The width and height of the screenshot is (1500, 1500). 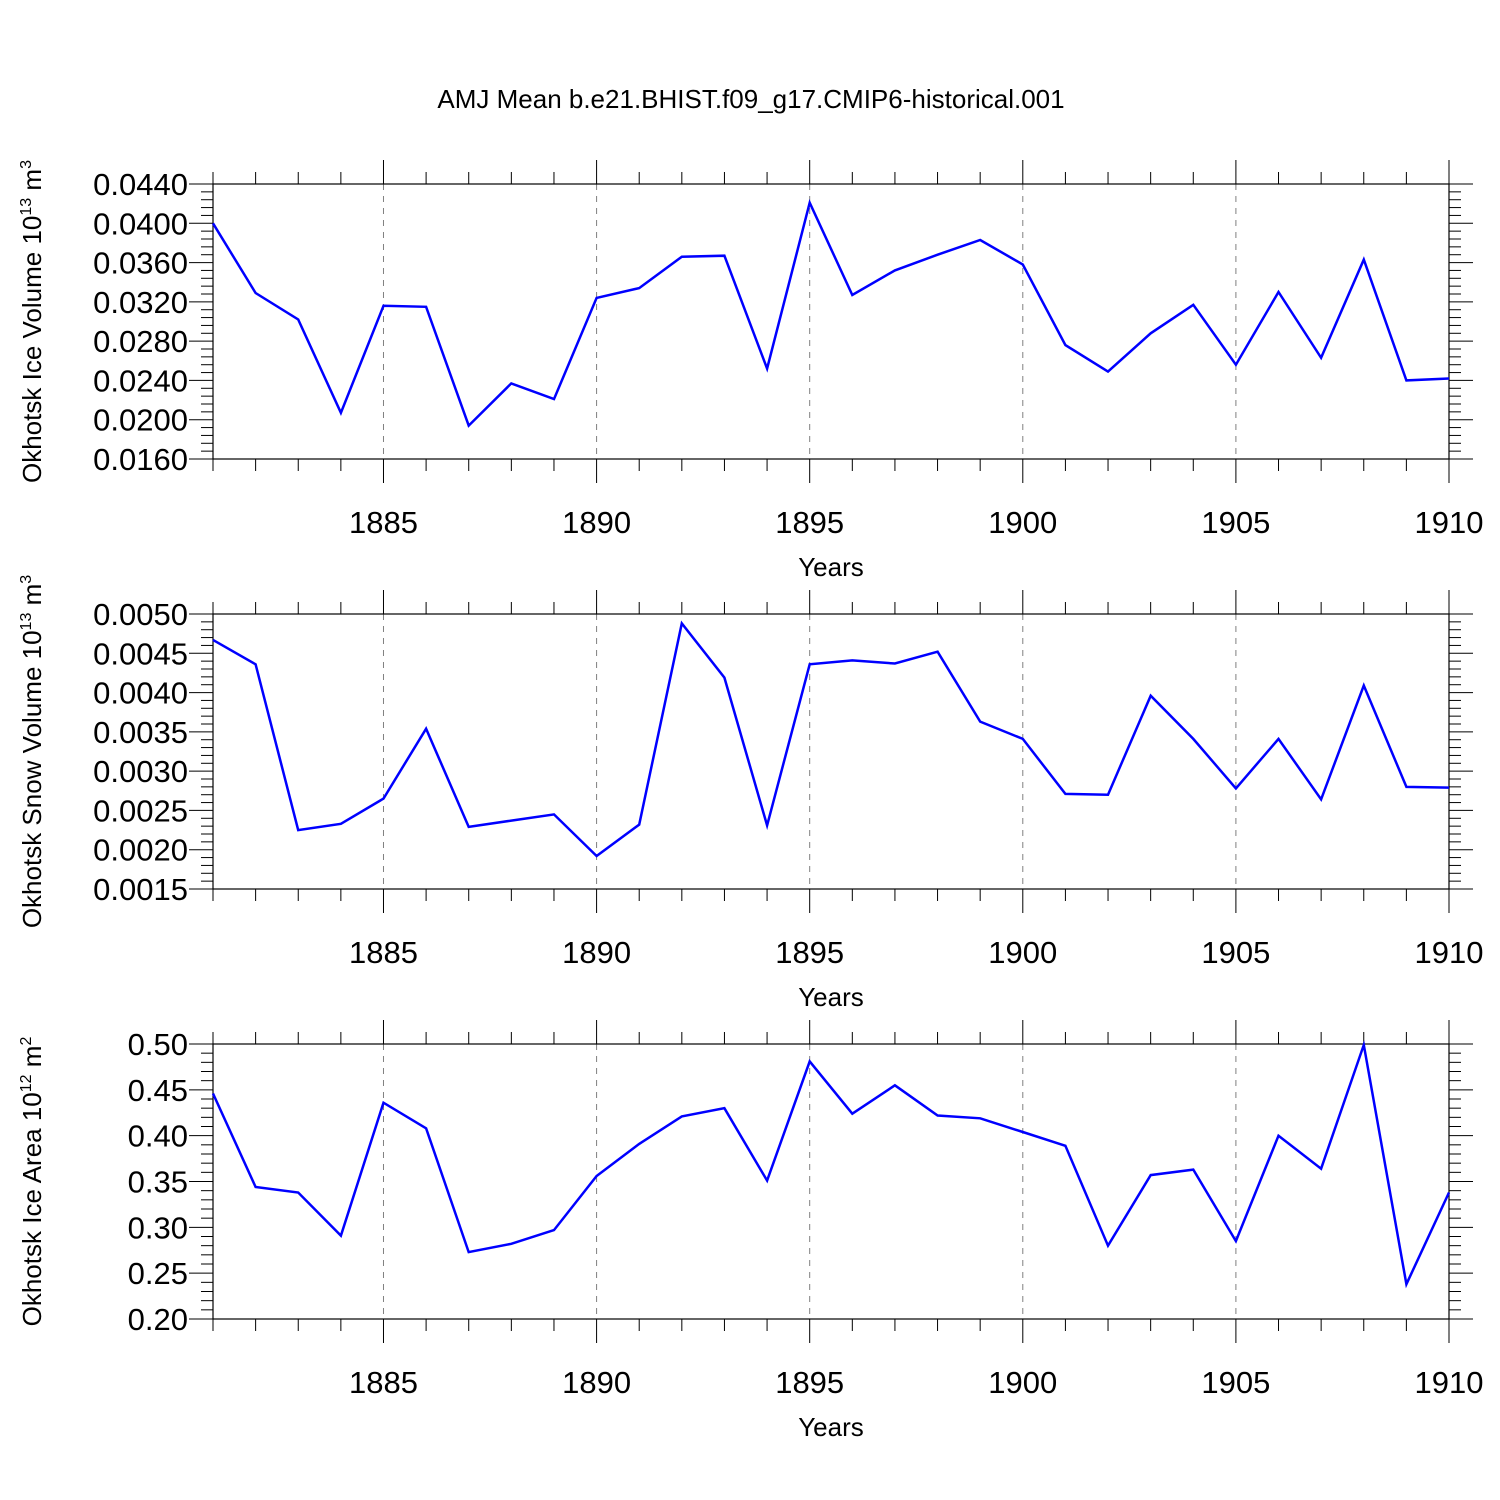 I want to click on y-tick-label: 0.0030, so click(x=140, y=771).